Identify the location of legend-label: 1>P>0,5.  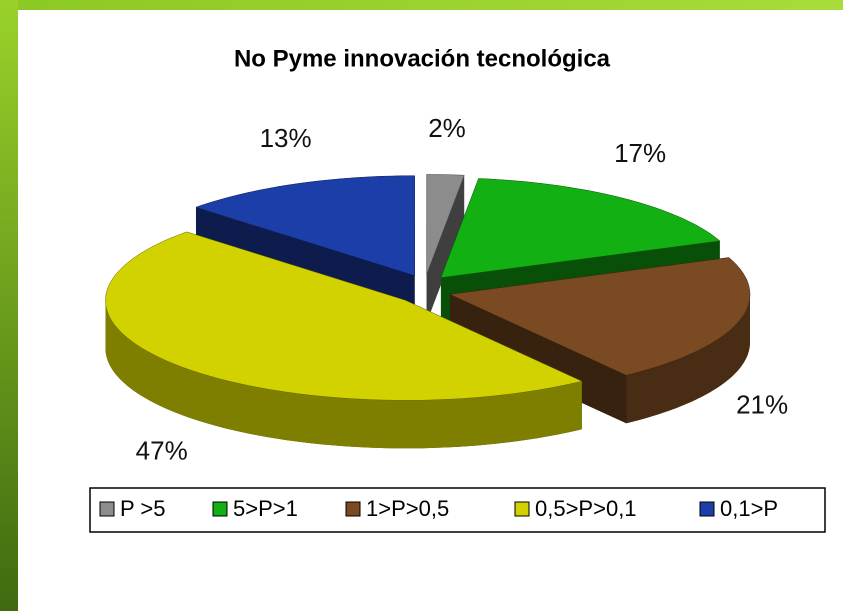
(407, 508).